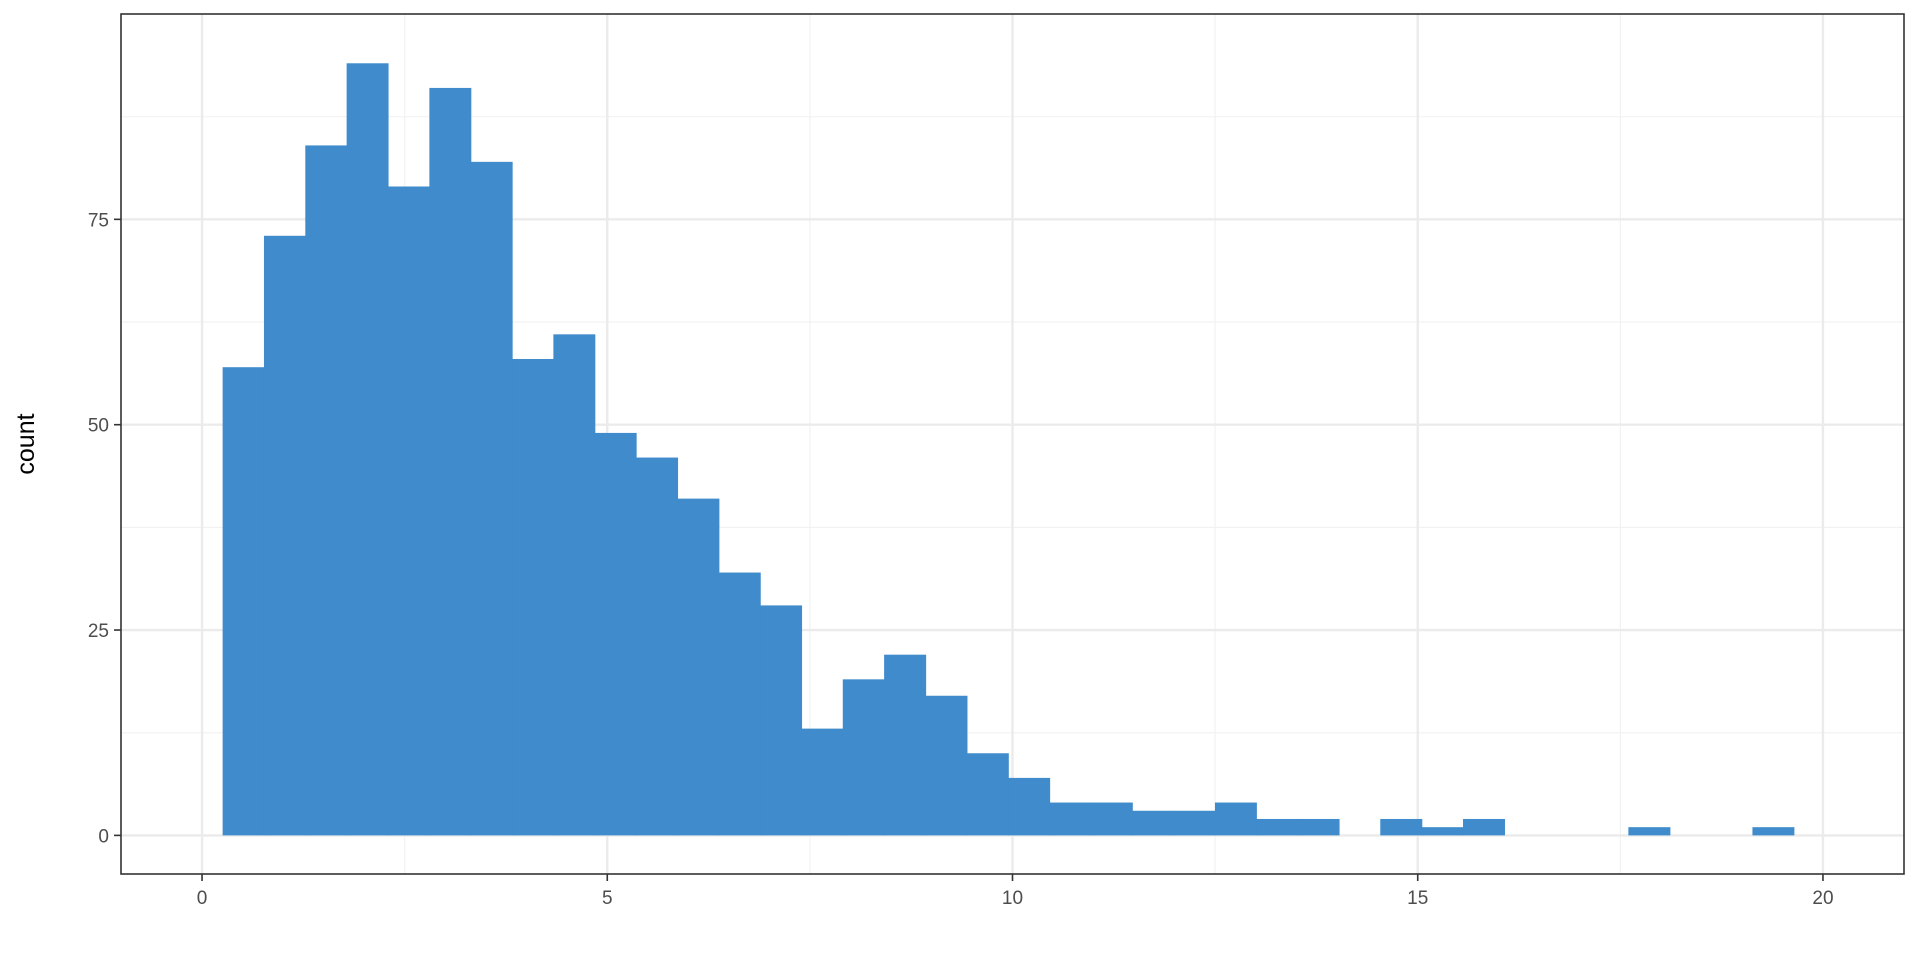 This screenshot has width=1920, height=960. What do you see at coordinates (607, 898) in the screenshot?
I see `x-tick-label: 5` at bounding box center [607, 898].